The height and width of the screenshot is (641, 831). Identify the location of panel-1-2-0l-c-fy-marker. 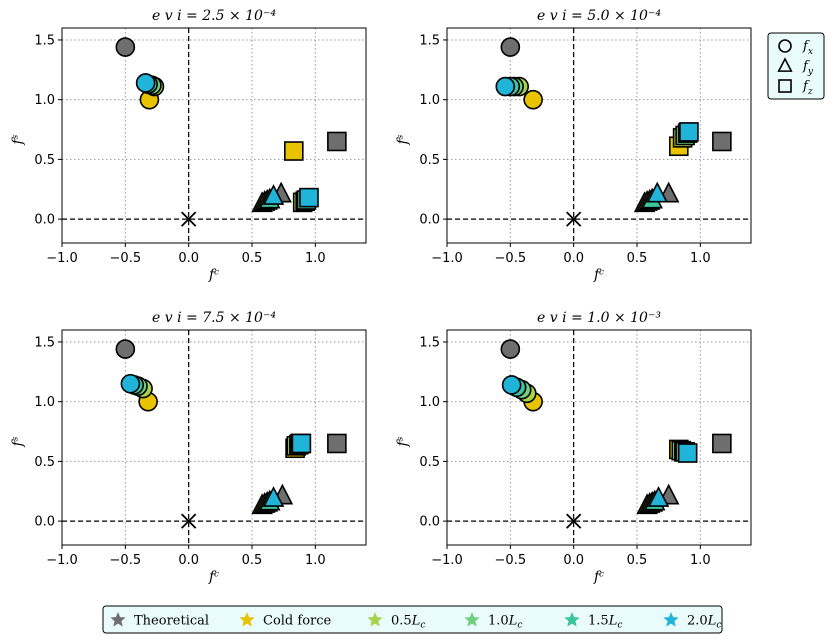
(273, 194).